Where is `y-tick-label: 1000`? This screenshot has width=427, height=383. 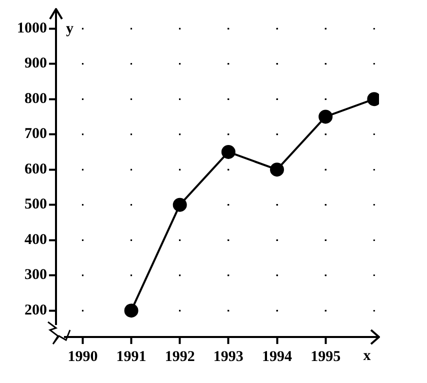 y-tick-label: 1000 is located at coordinates (32, 28).